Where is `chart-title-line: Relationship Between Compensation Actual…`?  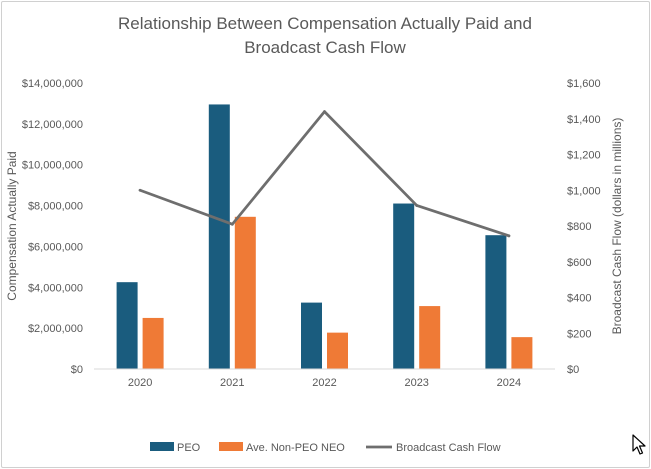 chart-title-line: Relationship Between Compensation Actual… is located at coordinates (325, 23).